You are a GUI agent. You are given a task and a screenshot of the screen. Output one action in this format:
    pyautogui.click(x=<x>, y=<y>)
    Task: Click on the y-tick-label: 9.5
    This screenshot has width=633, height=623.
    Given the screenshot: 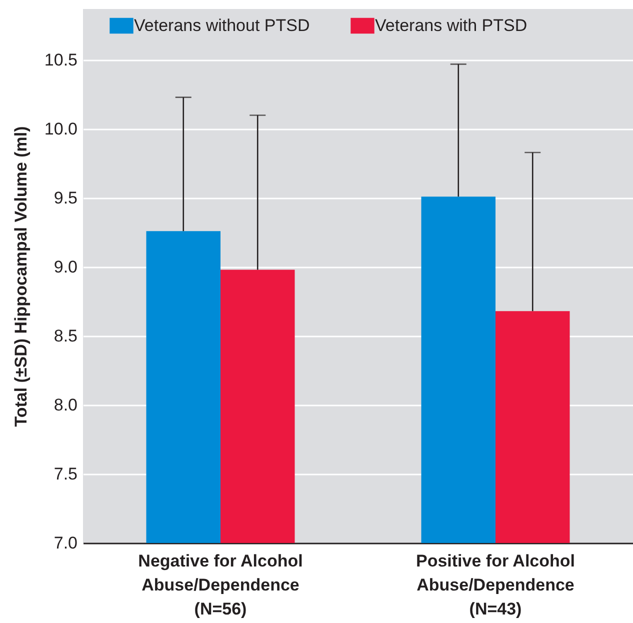 What is the action you would take?
    pyautogui.click(x=66, y=198)
    